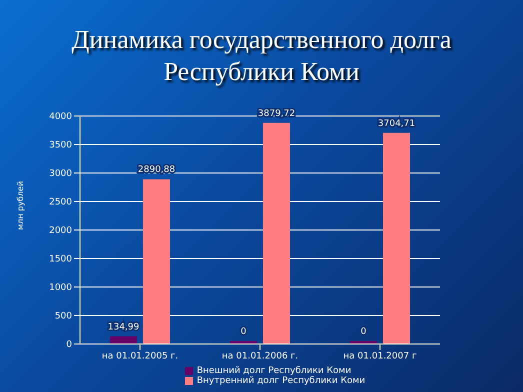 The image size is (523, 392). What do you see at coordinates (60, 117) in the screenshot?
I see `y-tick-label: 4000` at bounding box center [60, 117].